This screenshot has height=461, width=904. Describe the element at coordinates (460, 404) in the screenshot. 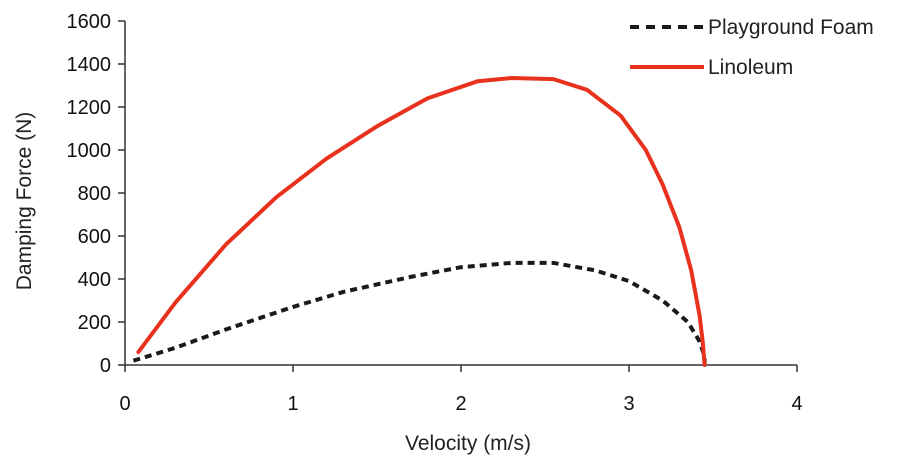

I see `x-tick-label: 2` at that location.